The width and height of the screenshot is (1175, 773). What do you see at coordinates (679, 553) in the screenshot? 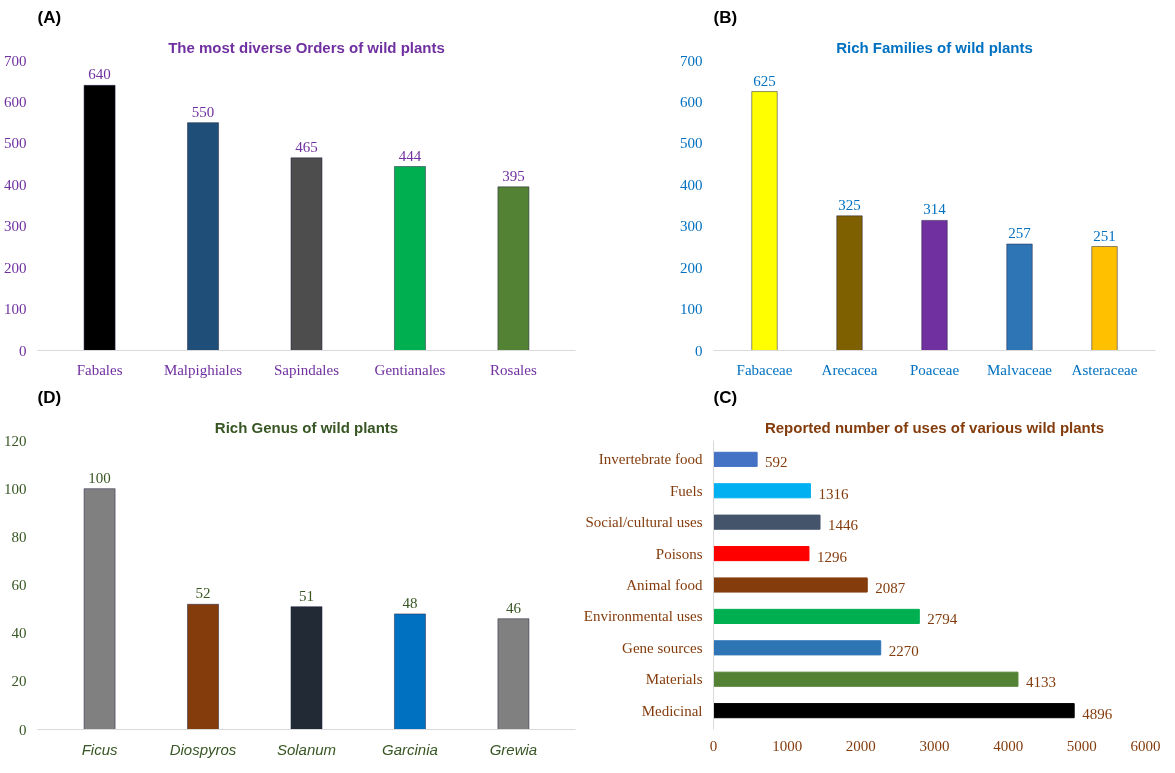
I see `y-tick-label: Poisons` at bounding box center [679, 553].